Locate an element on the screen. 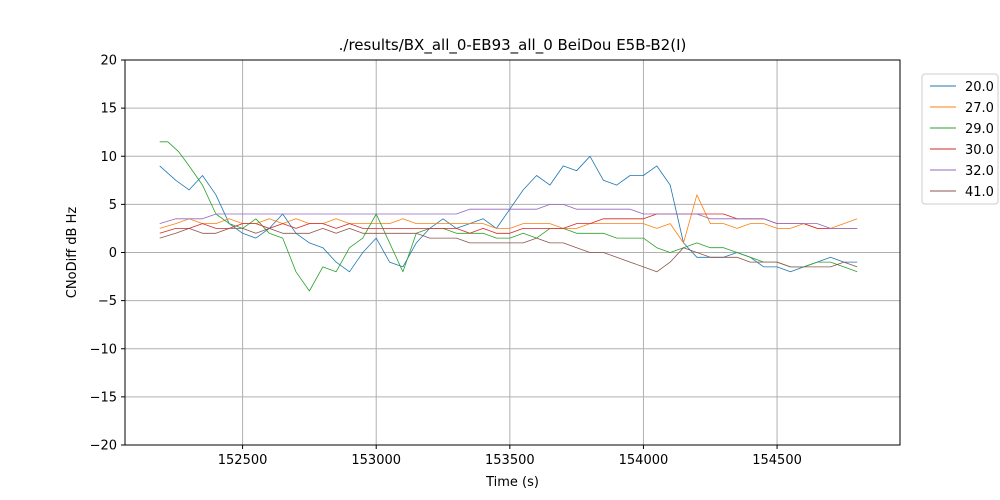 The width and height of the screenshot is (1000, 500). x-tick-label: 153500 is located at coordinates (510, 460).